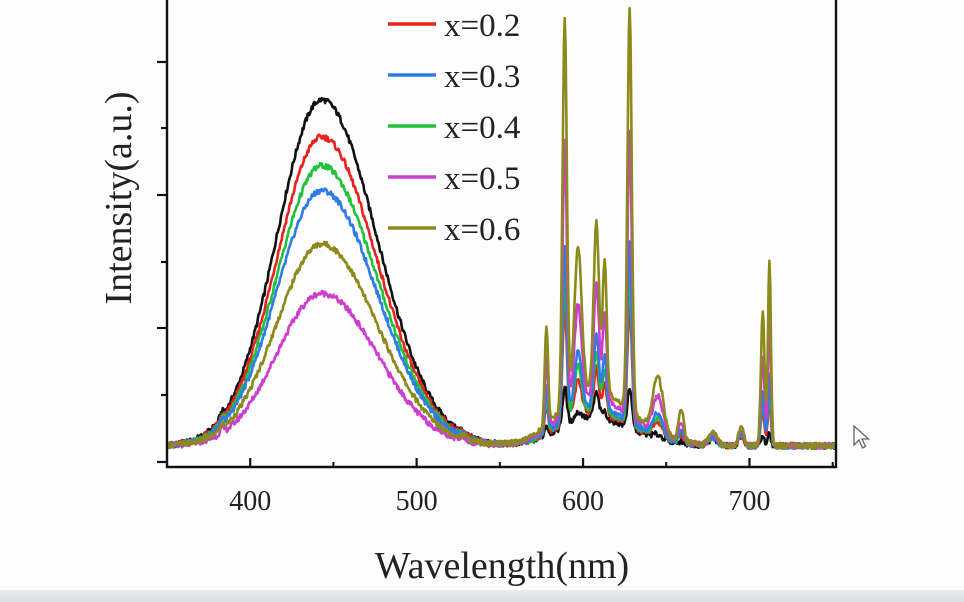 The width and height of the screenshot is (964, 602). Describe the element at coordinates (119, 197) in the screenshot. I see `y-axis-title: Intensity(a.u.)` at that location.